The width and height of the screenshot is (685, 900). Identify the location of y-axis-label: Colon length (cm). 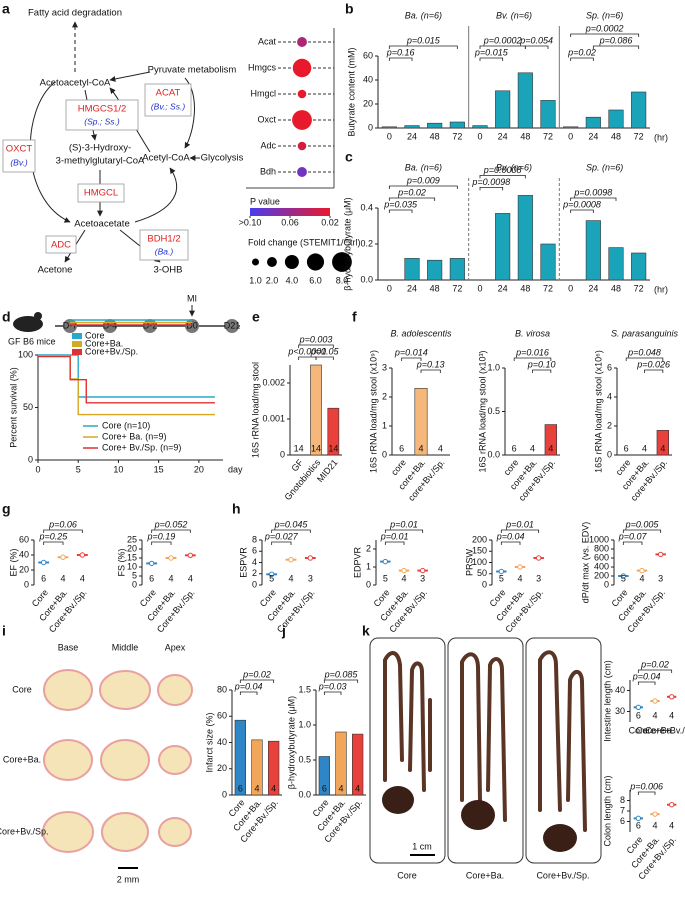
(607, 810).